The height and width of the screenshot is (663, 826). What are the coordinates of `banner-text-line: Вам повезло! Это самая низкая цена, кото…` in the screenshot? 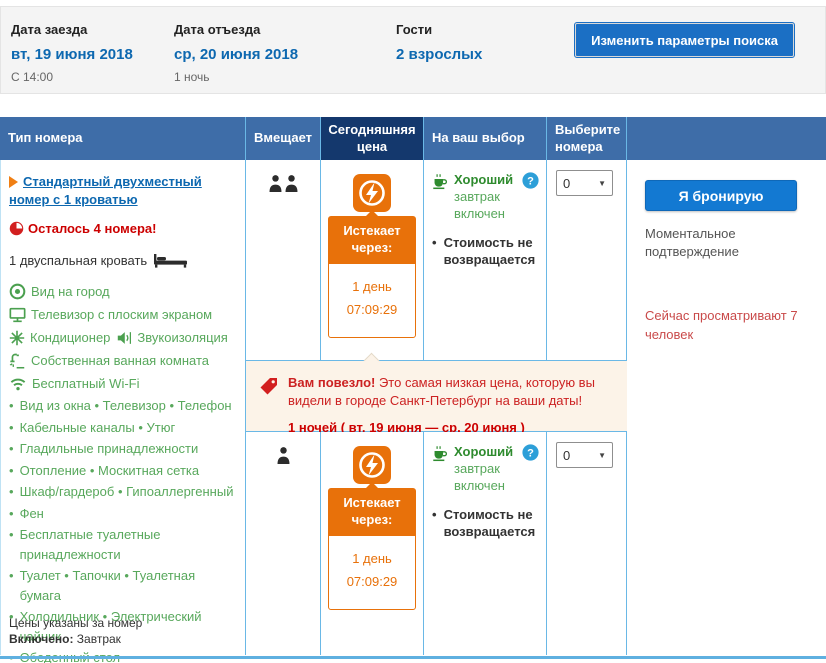 It's located at (441, 391).